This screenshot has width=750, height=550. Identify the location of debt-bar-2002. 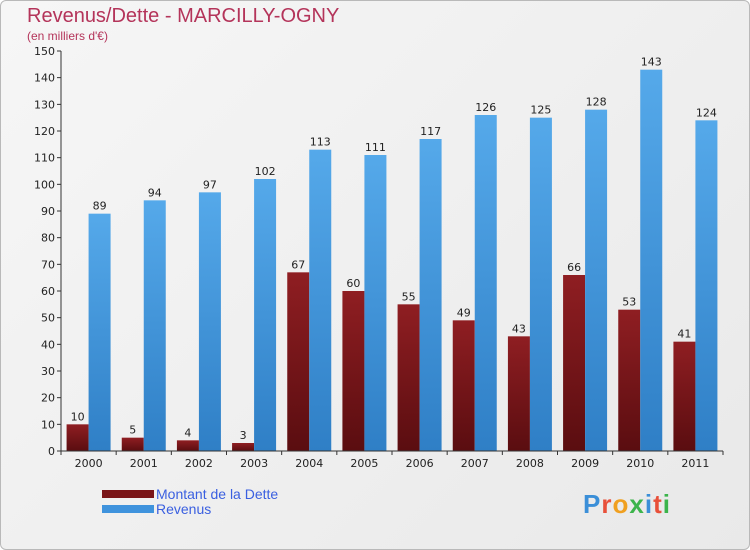
(187, 445).